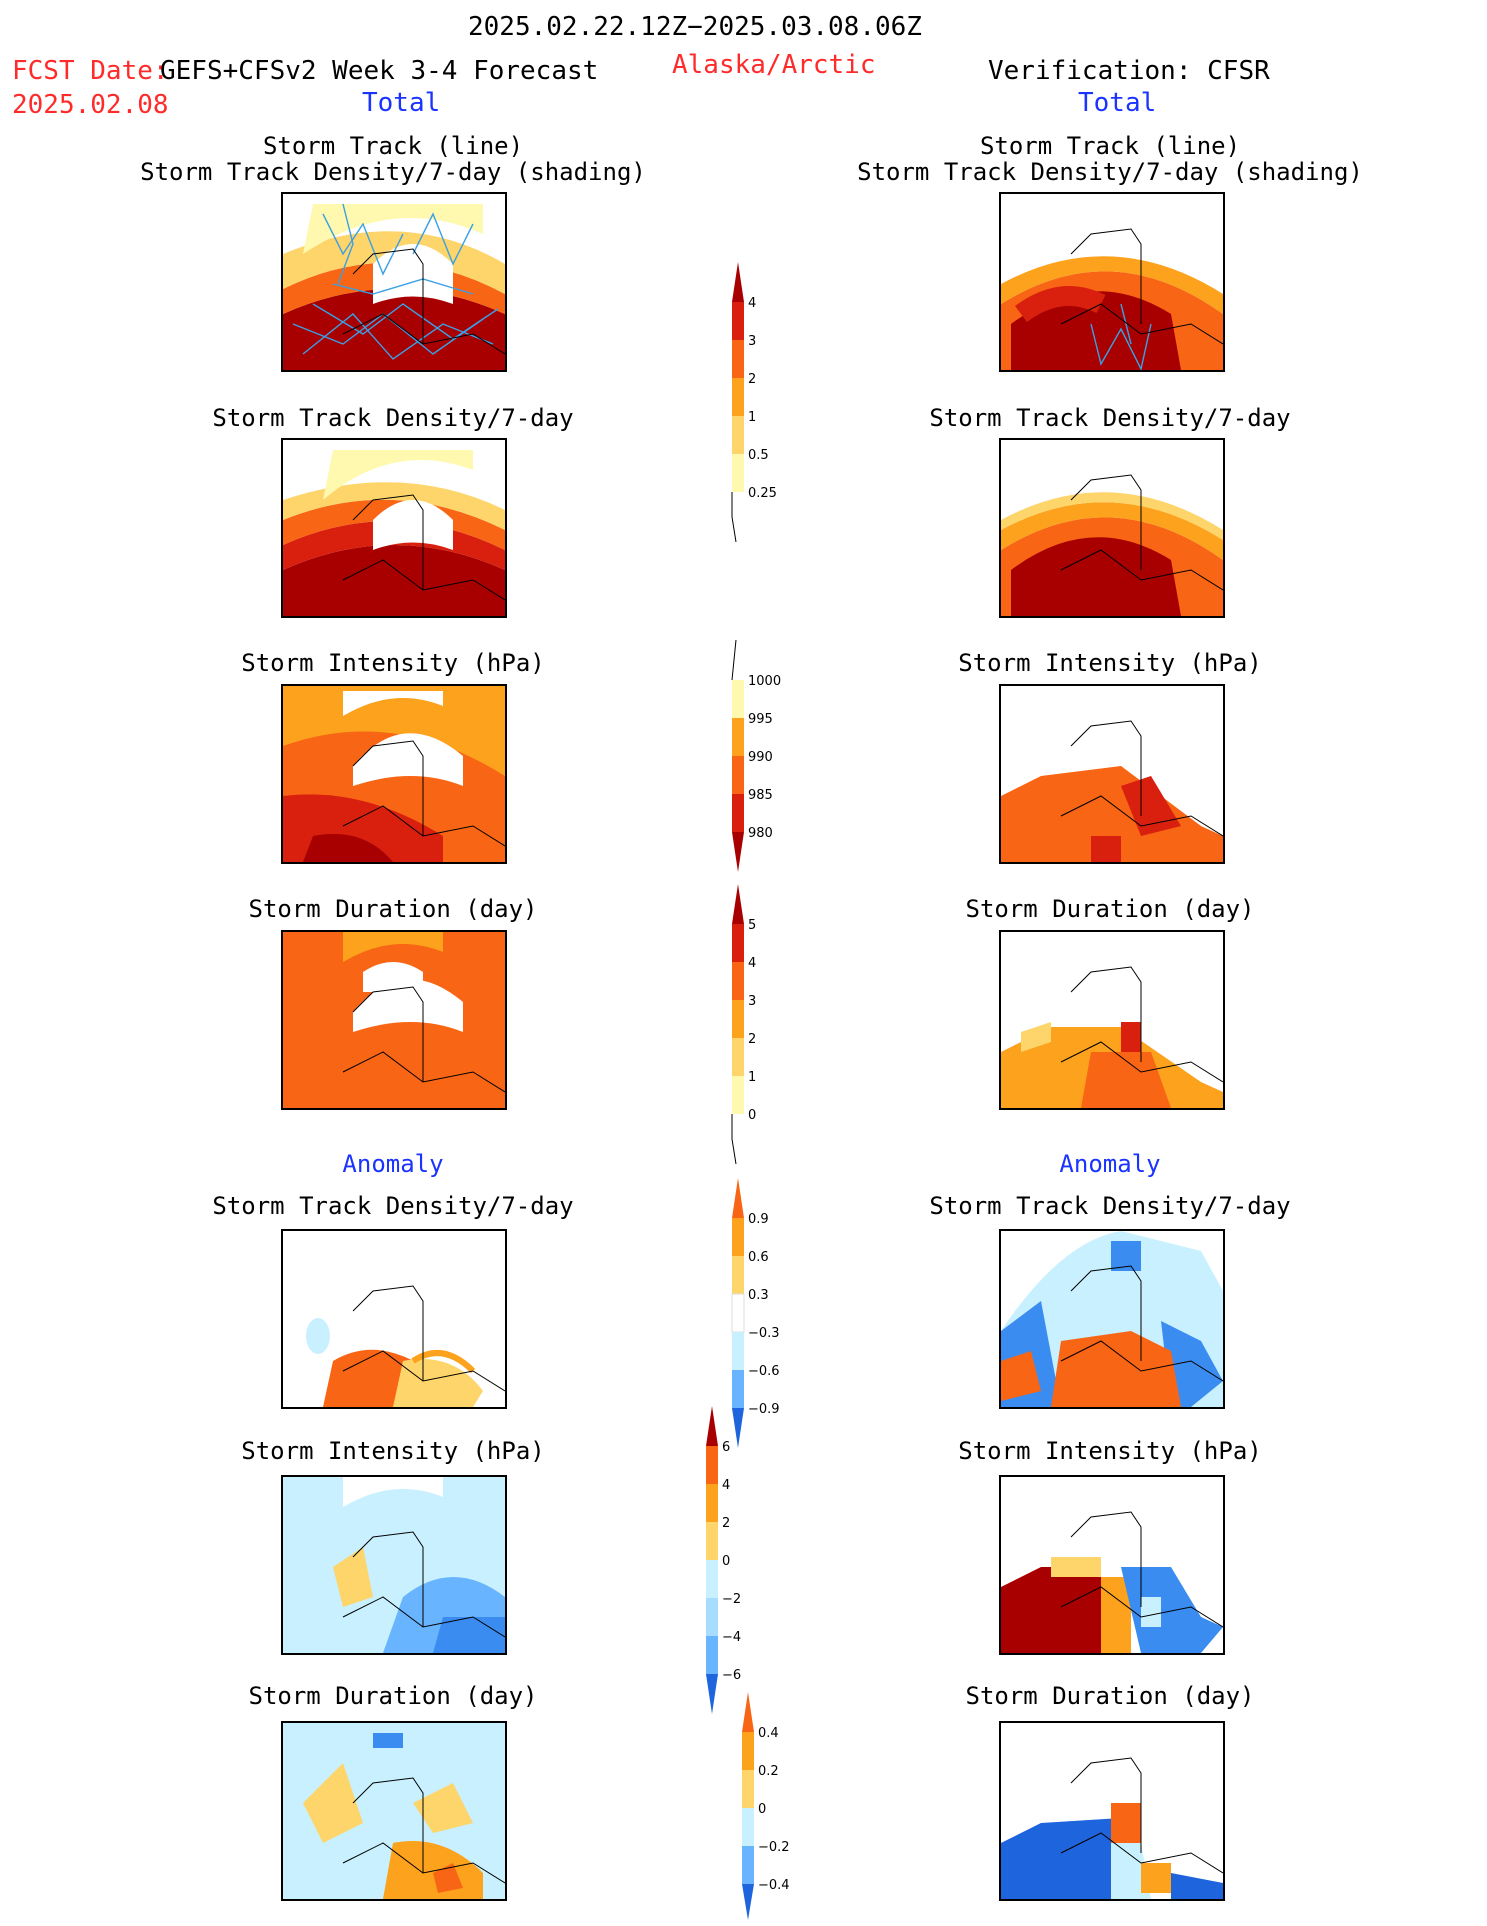  I want to click on colorbar-intensity-anomaly-tick: −6, so click(732, 1675).